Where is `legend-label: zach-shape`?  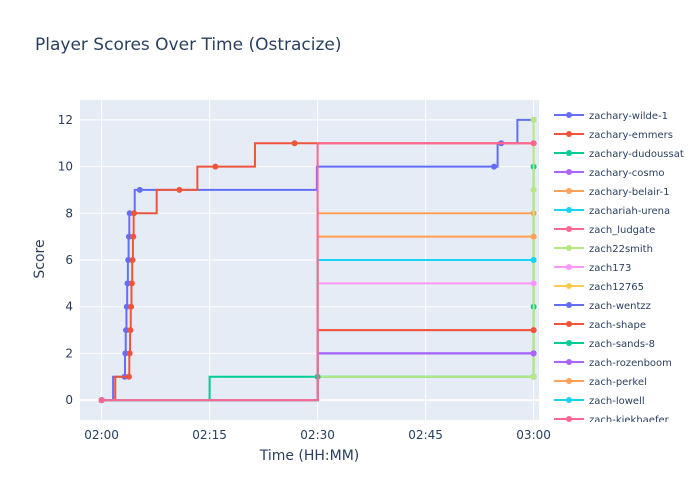
legend-label: zach-shape is located at coordinates (617, 325).